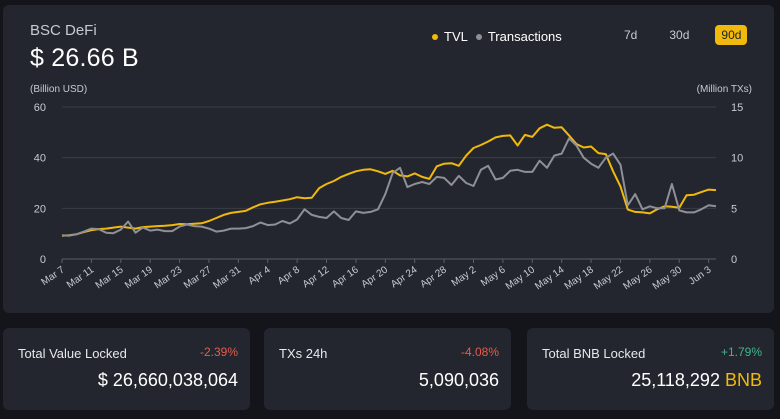 The height and width of the screenshot is (419, 780). What do you see at coordinates (387, 369) in the screenshot?
I see `txs-card: TXs 24h -4.08% 5,090,036` at bounding box center [387, 369].